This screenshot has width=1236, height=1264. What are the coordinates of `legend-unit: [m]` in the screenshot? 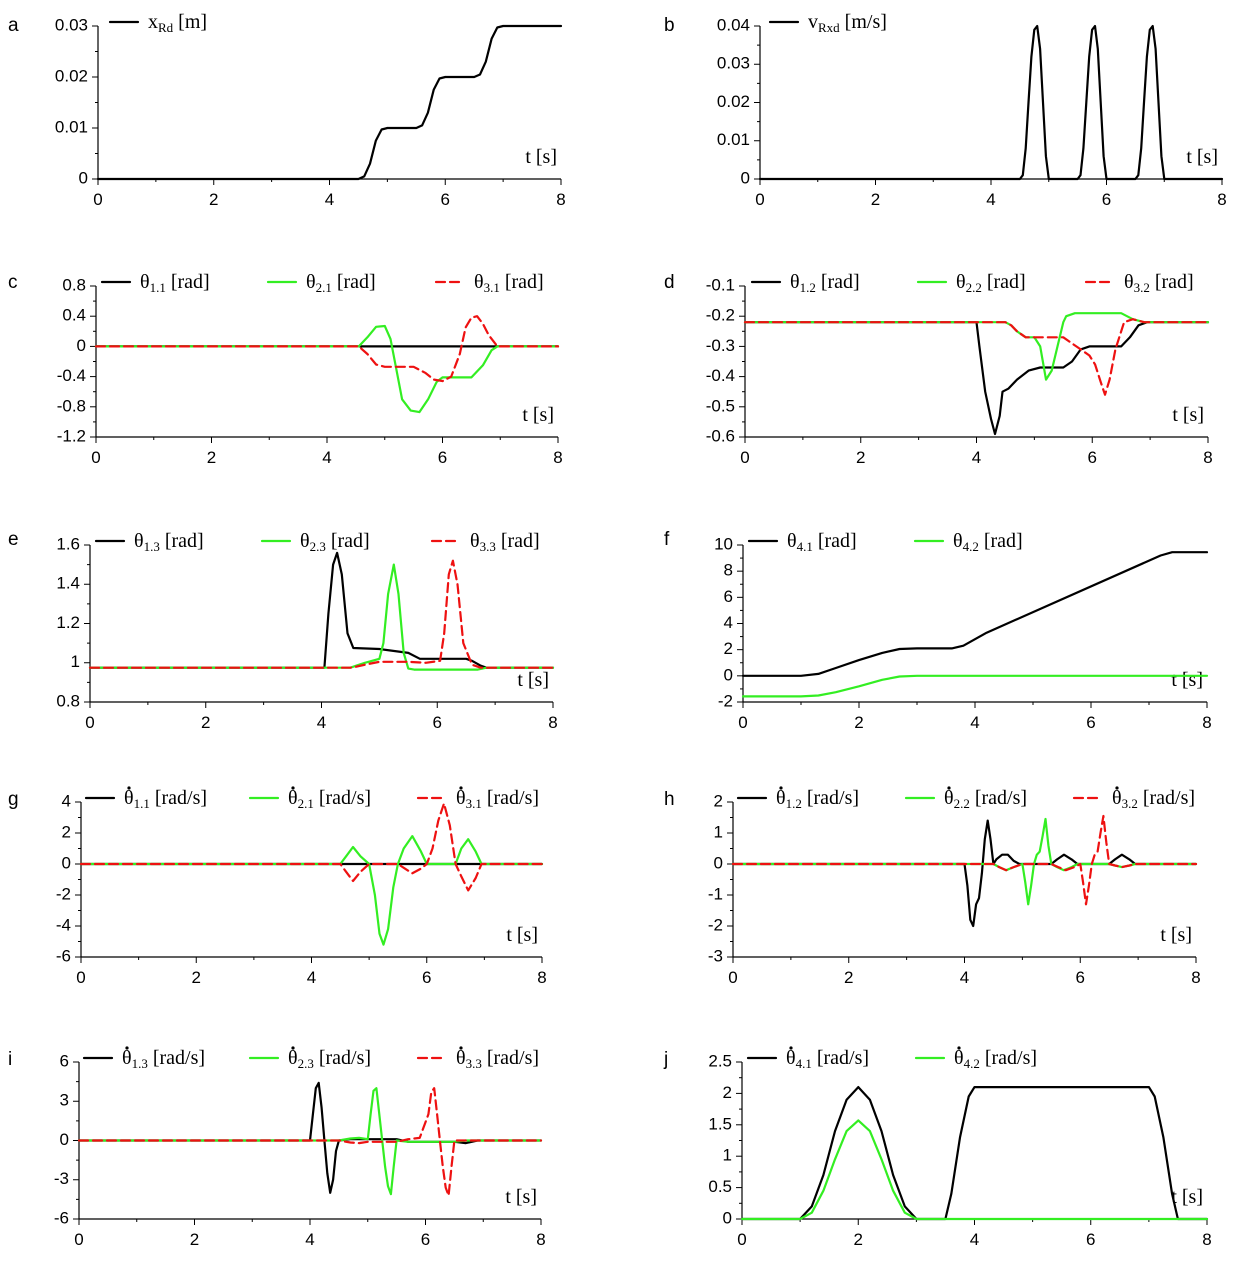 It's located at (192, 22).